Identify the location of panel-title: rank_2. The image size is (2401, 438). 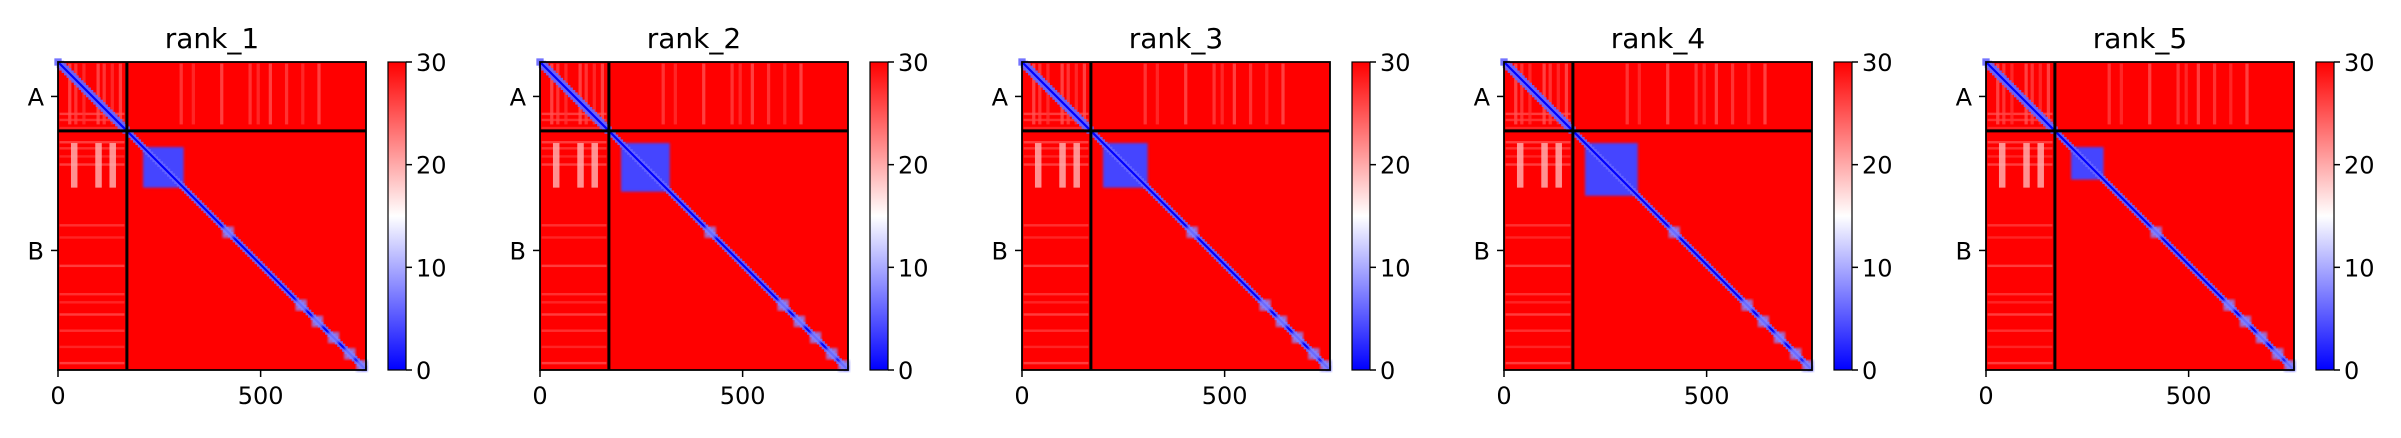
(694, 38).